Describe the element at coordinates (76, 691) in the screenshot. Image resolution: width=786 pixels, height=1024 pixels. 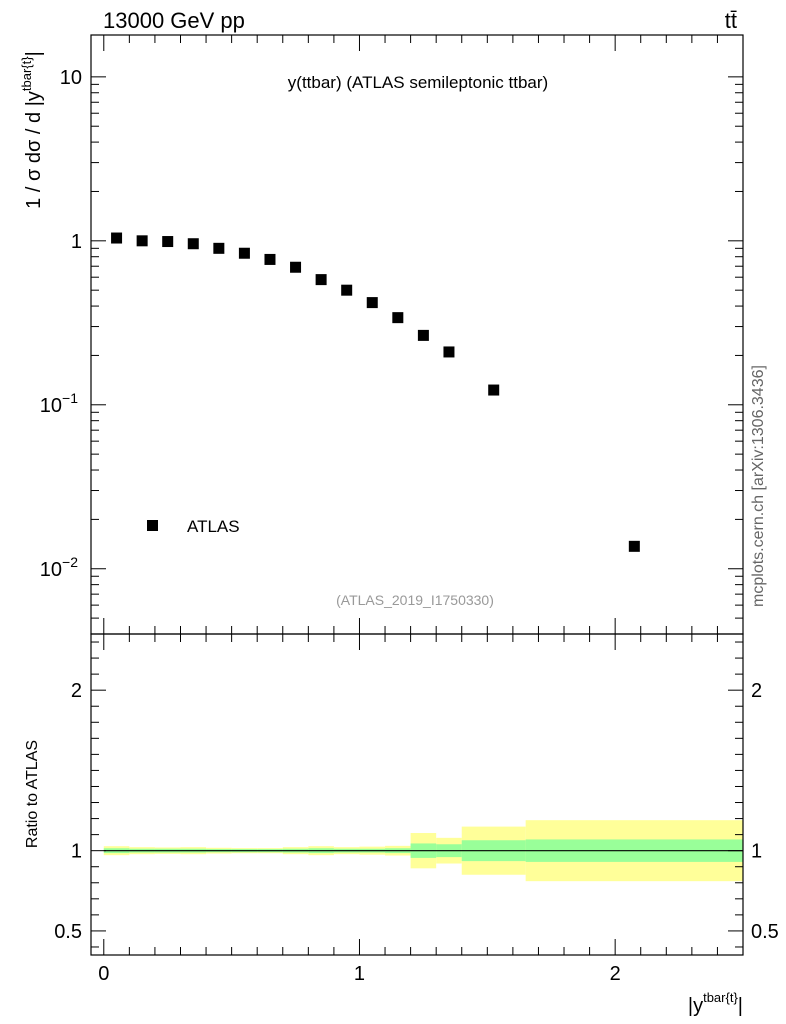
I see `ratio-y-tick-label-left: 2` at that location.